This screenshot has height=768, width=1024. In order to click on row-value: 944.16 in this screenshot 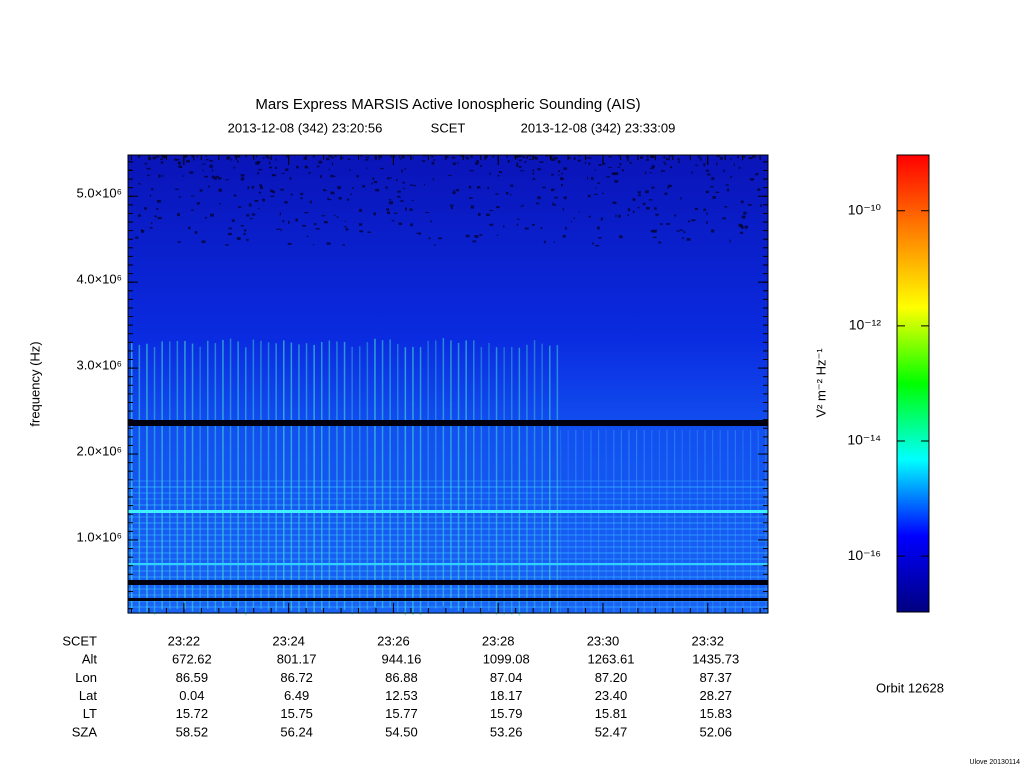, I will do `click(402, 659)`.